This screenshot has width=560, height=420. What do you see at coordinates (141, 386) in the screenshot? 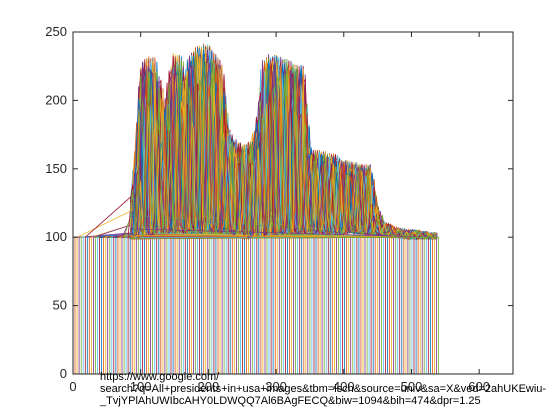
I see `x-tick-label: 100` at bounding box center [141, 386].